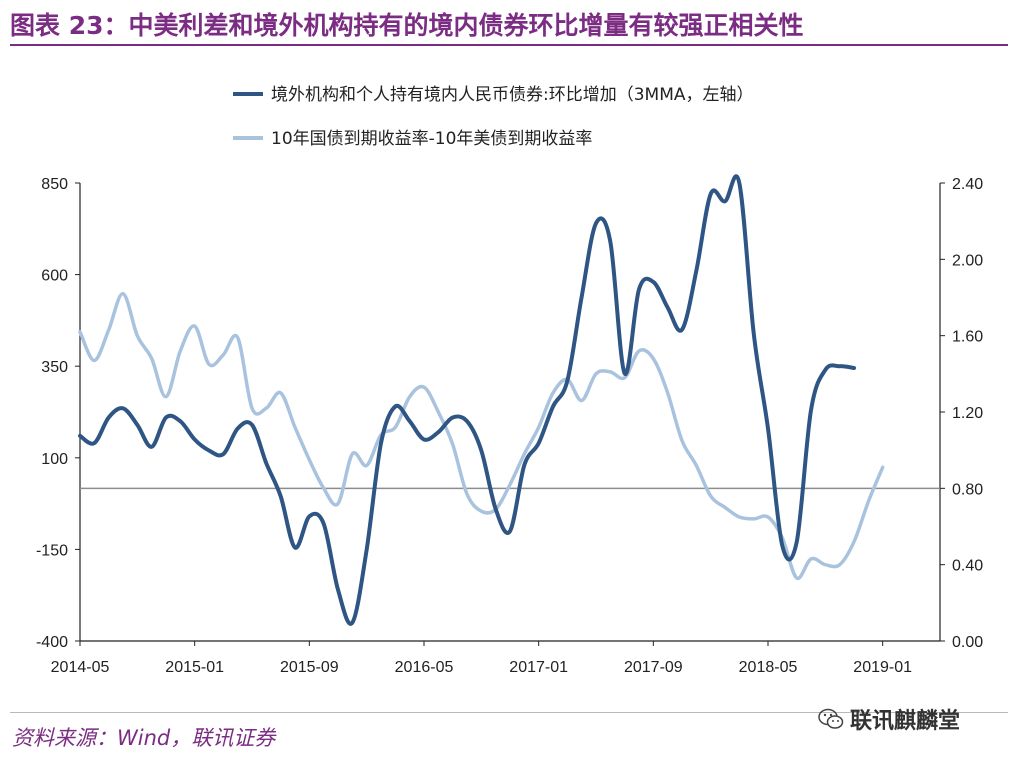 Image resolution: width=1018 pixels, height=763 pixels. What do you see at coordinates (967, 489) in the screenshot?
I see `y-right-tick-label: 0.80` at bounding box center [967, 489].